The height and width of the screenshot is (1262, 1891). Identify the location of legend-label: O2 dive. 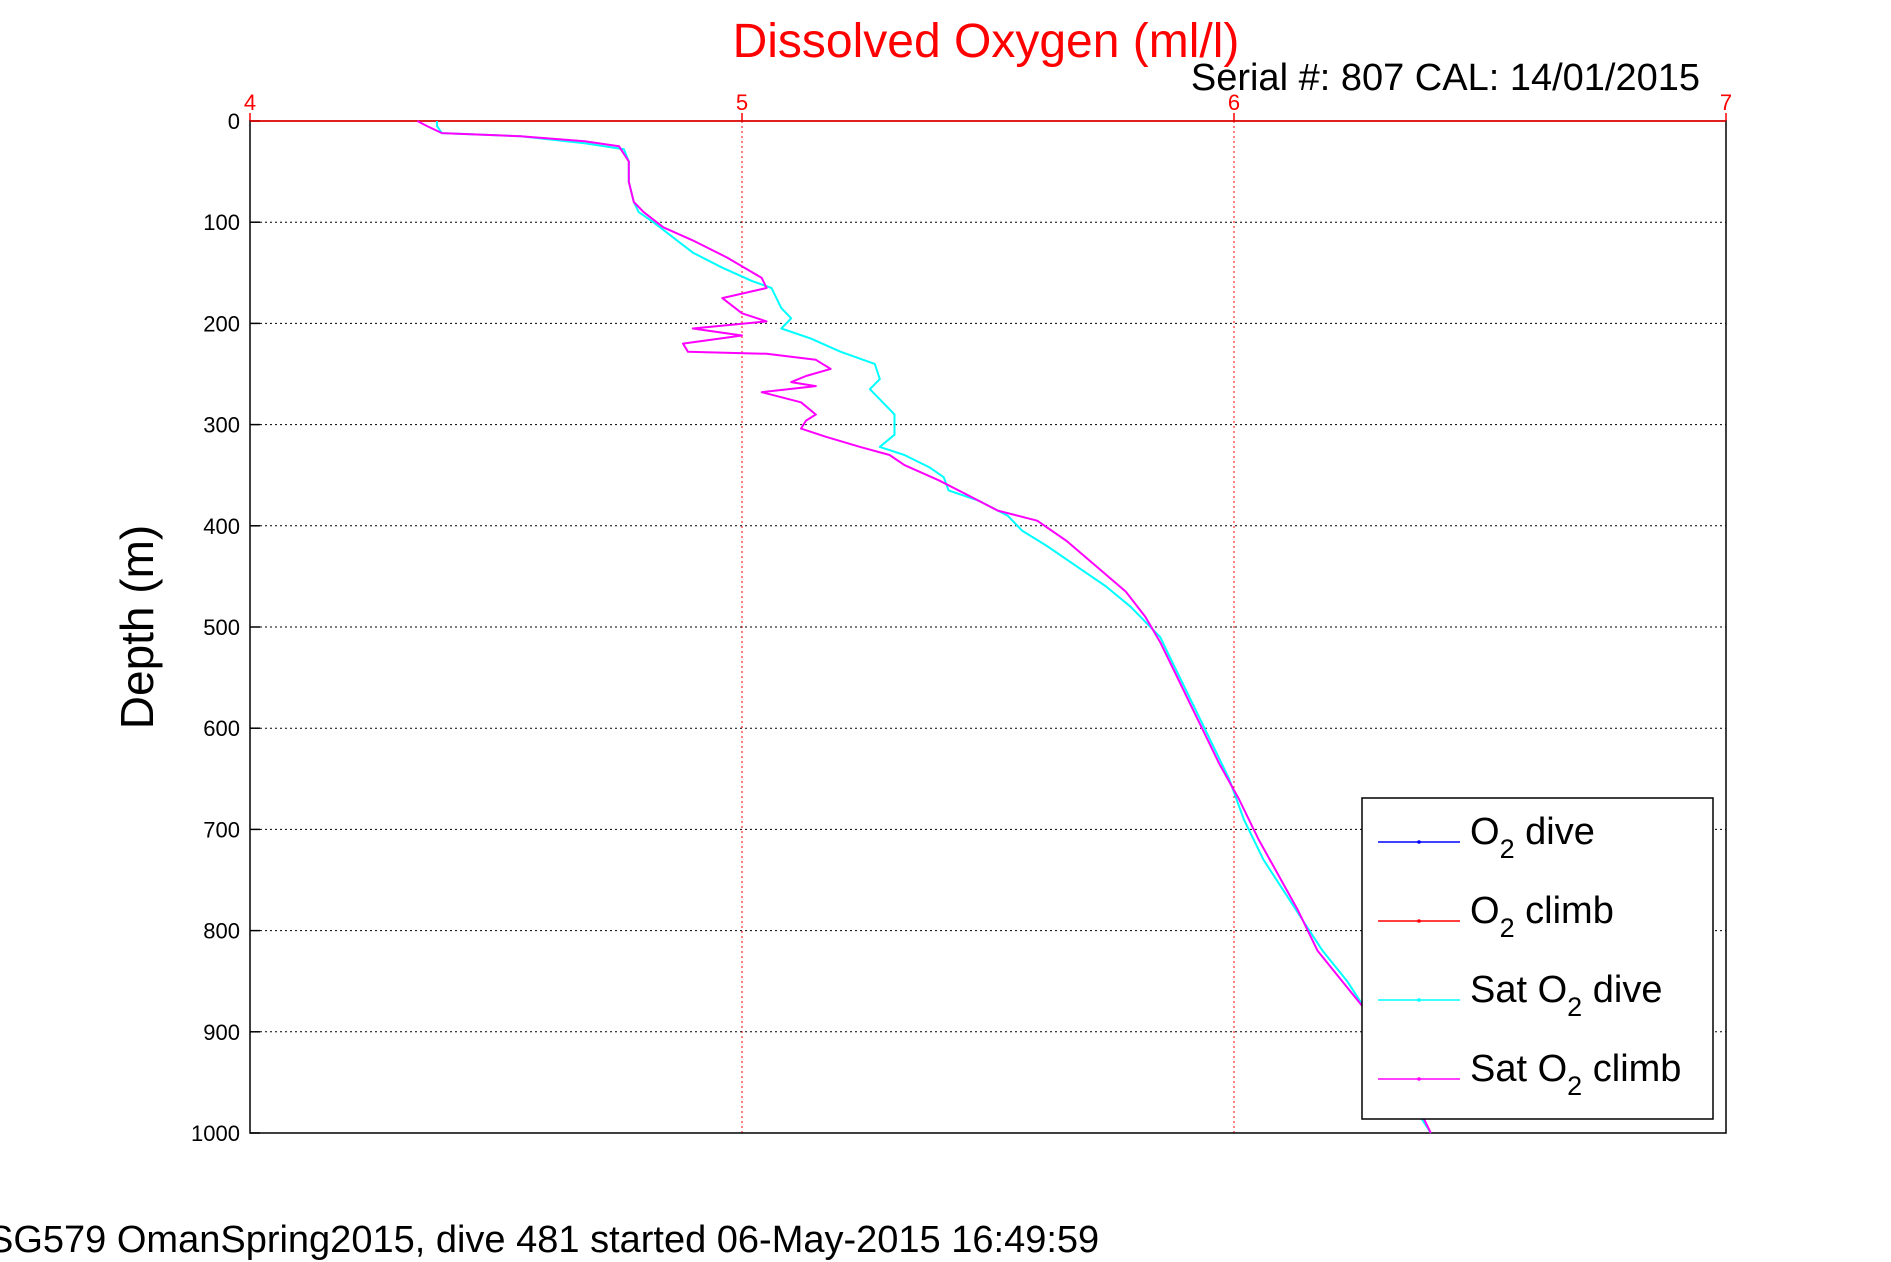
(1532, 837).